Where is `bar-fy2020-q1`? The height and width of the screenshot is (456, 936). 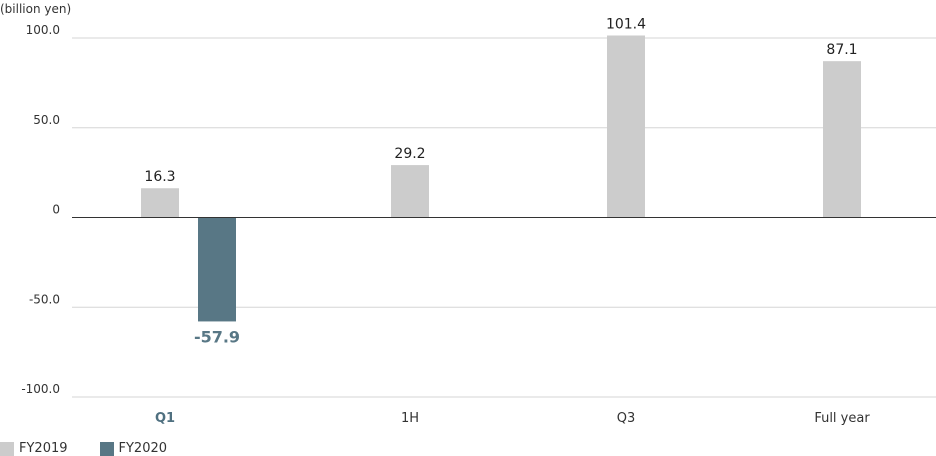
bar-fy2020-q1 is located at coordinates (217, 269).